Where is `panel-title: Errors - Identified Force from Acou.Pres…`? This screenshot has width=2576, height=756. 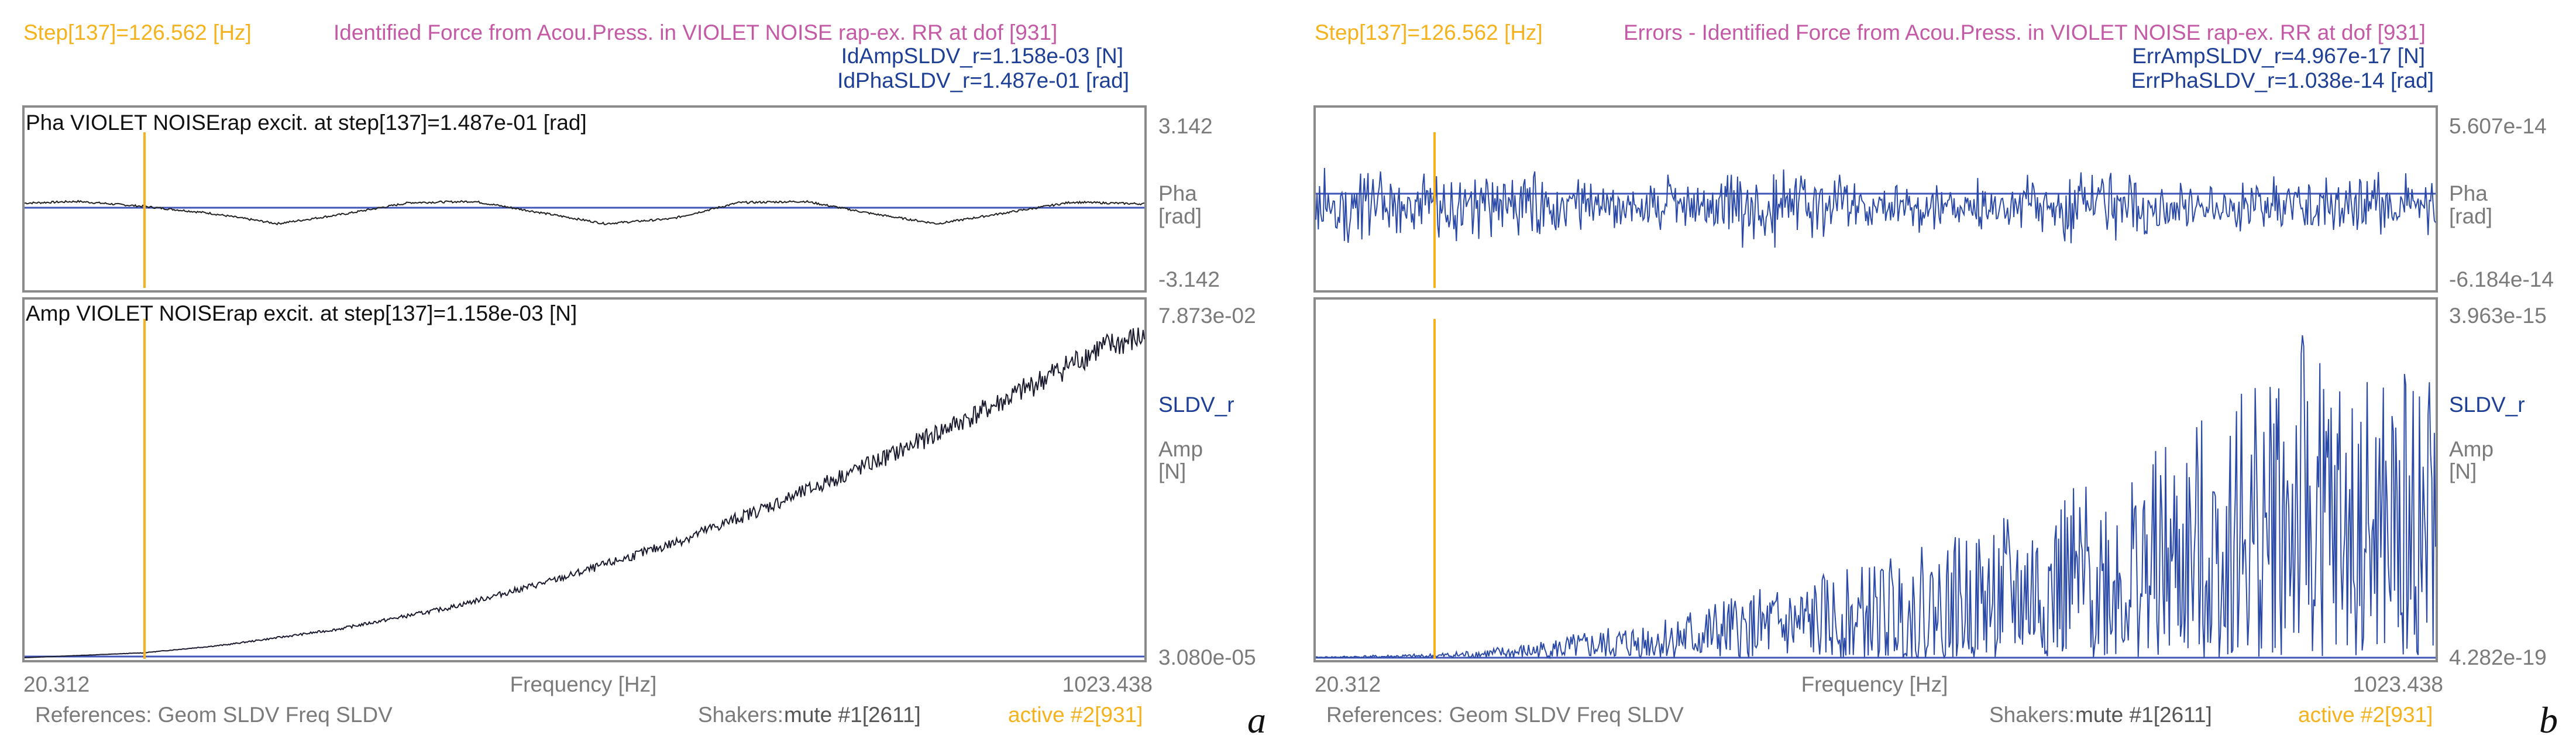
panel-title: Errors - Identified Force from Acou.Pres… is located at coordinates (2025, 32).